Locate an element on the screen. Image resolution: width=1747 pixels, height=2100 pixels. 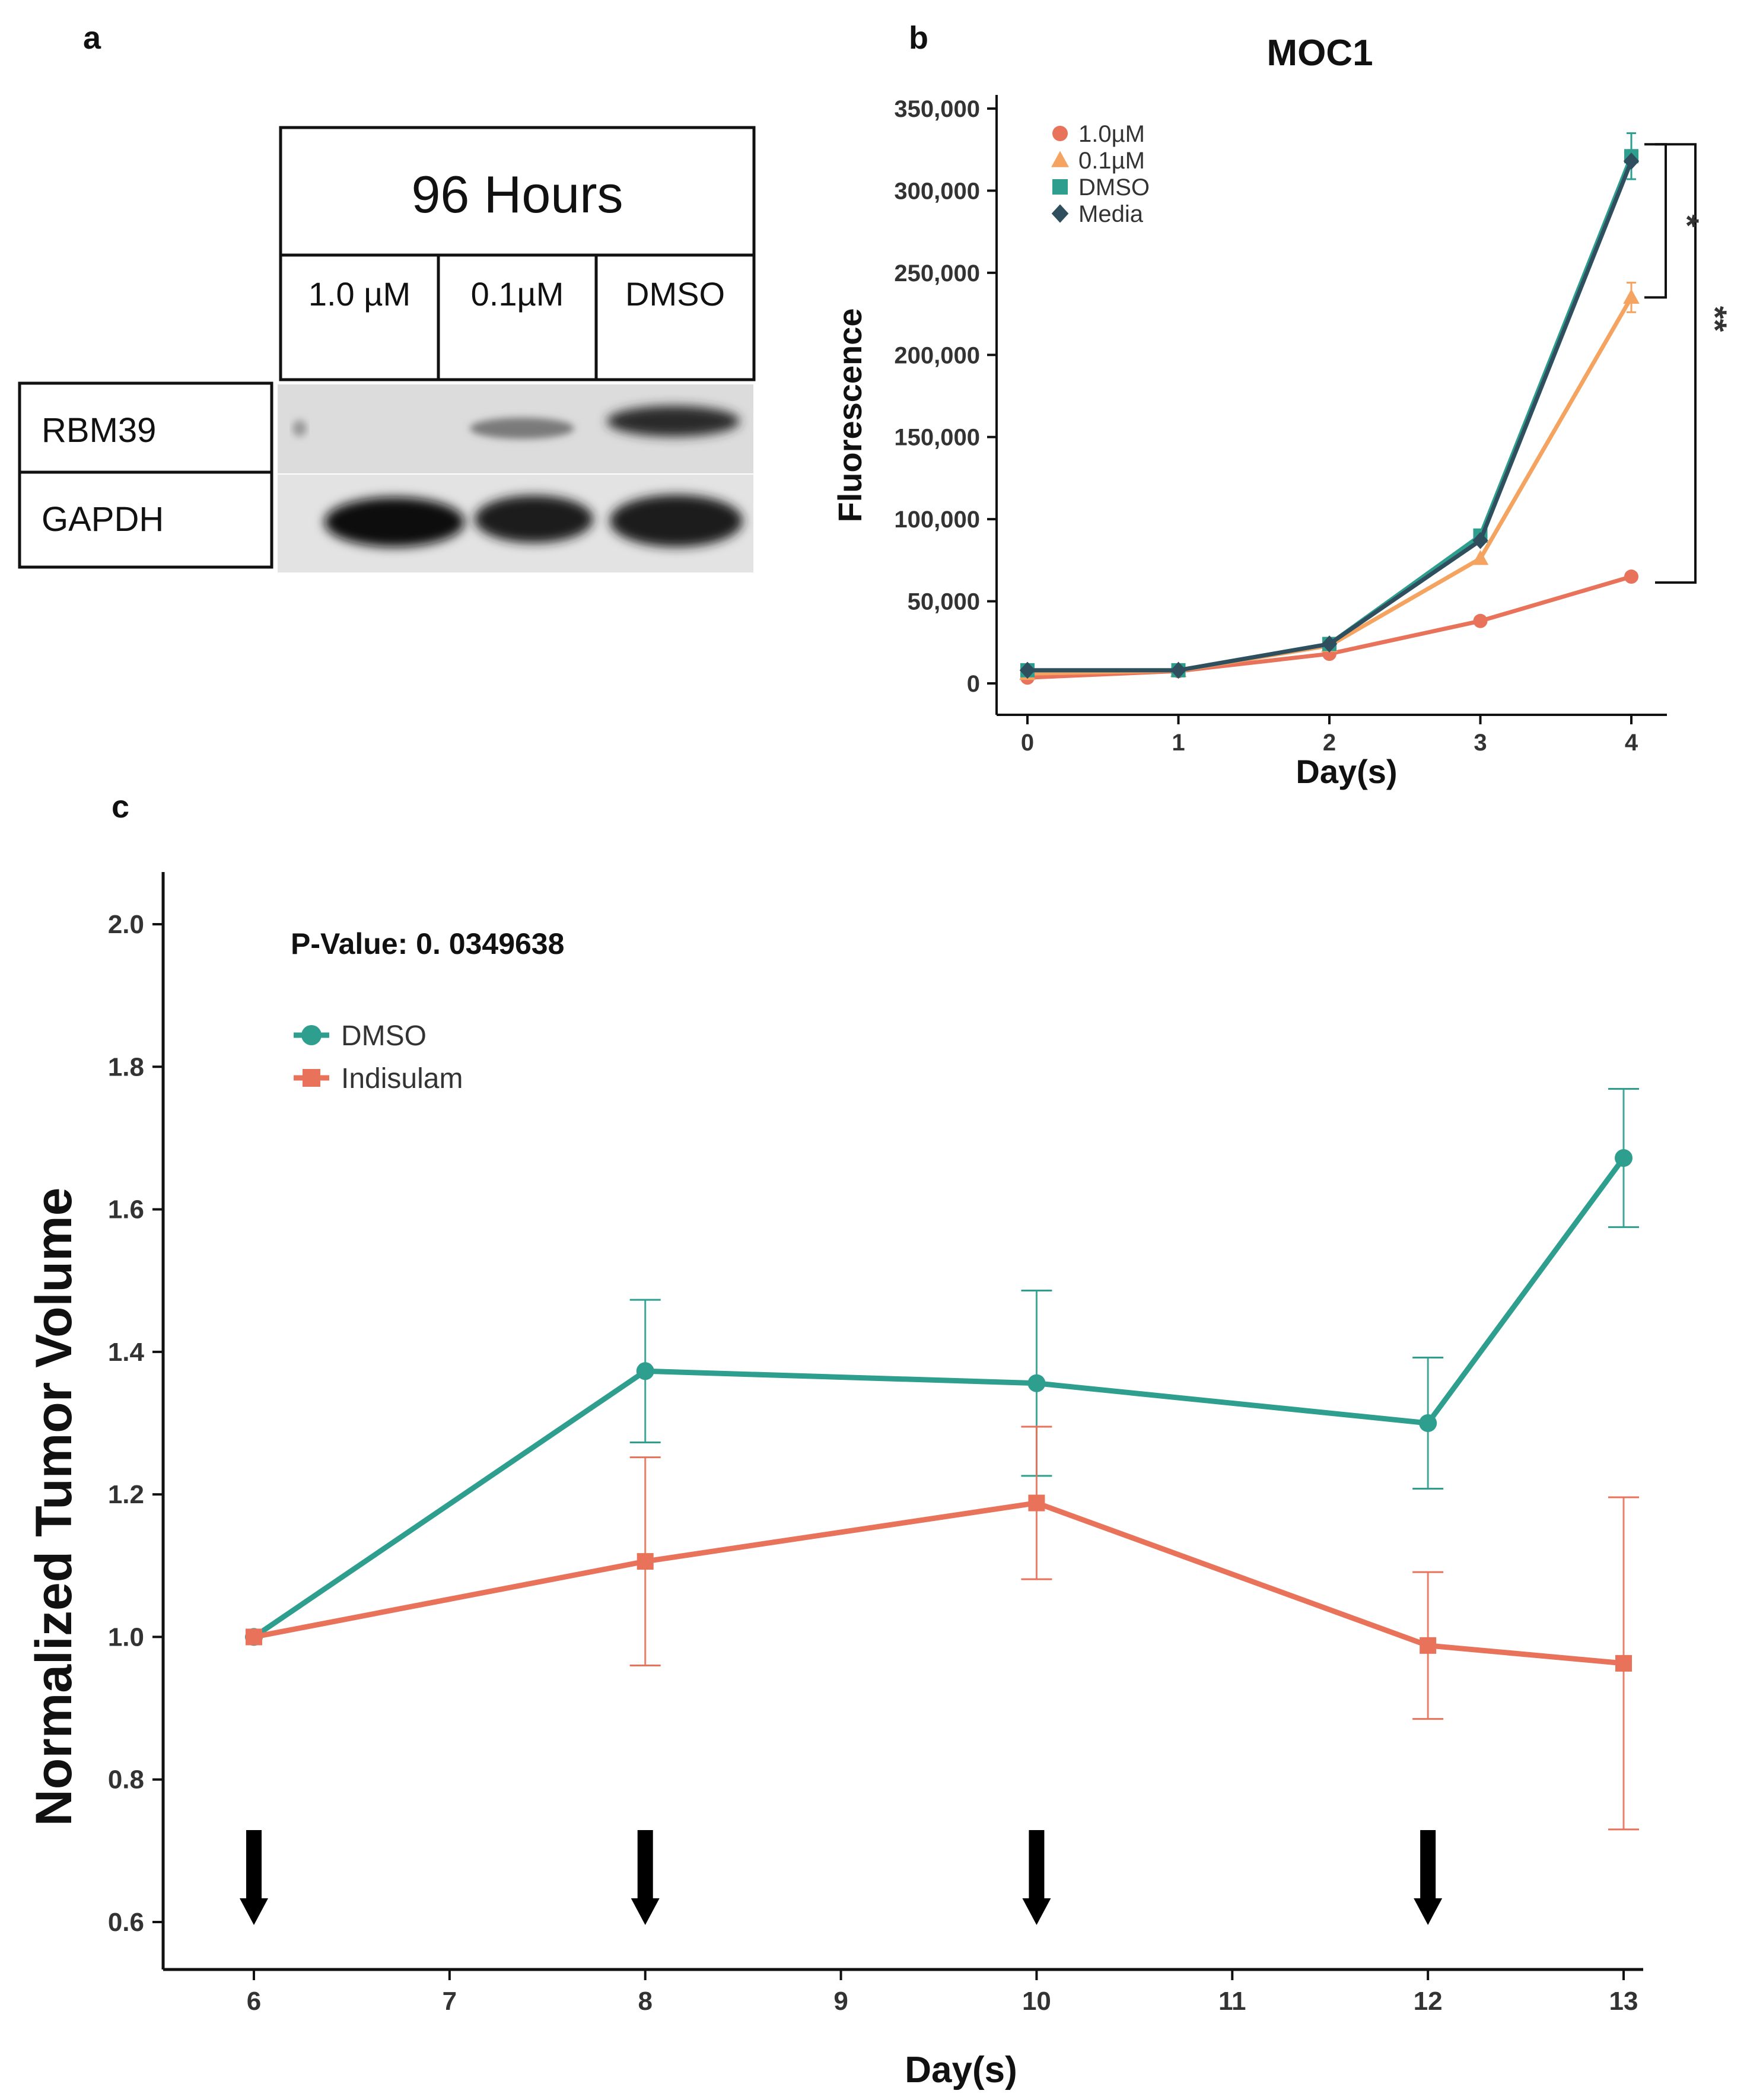
chart-b-significance-double: ** is located at coordinates (1716, 319).